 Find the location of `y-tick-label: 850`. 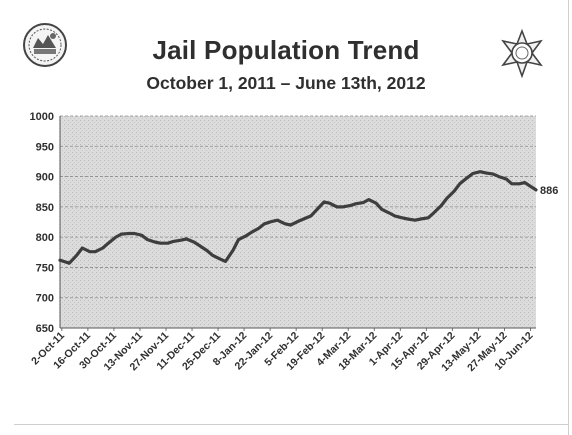

y-tick-label: 850 is located at coordinates (45, 208).